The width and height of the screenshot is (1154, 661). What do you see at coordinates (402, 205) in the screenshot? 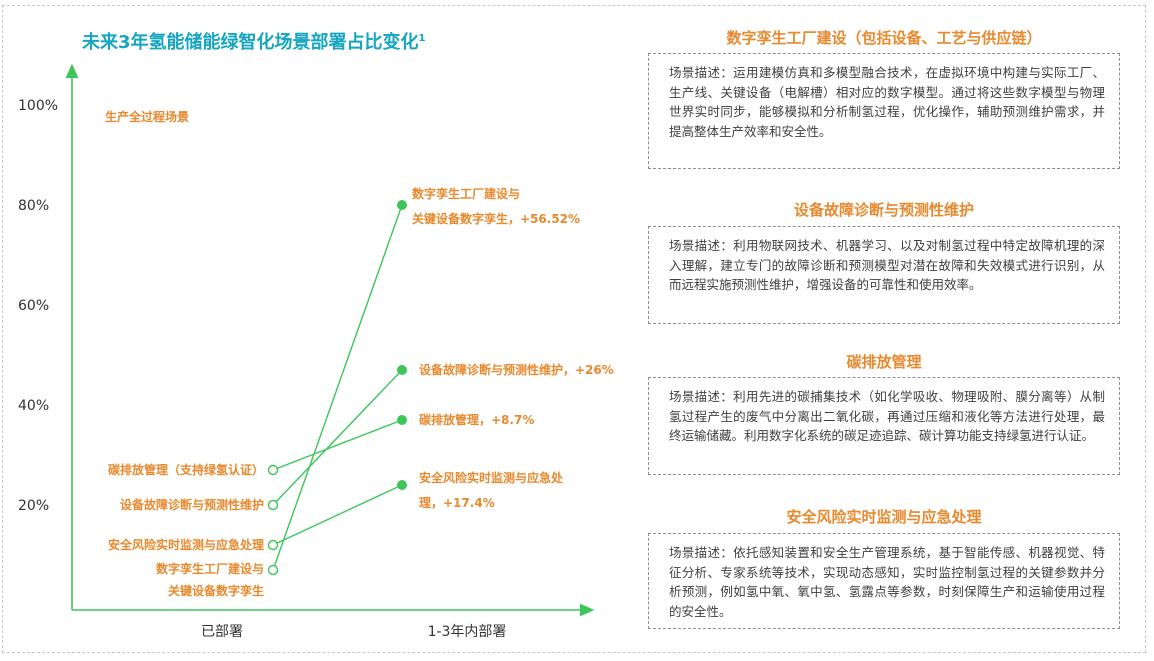
I see `end-point-twin` at bounding box center [402, 205].